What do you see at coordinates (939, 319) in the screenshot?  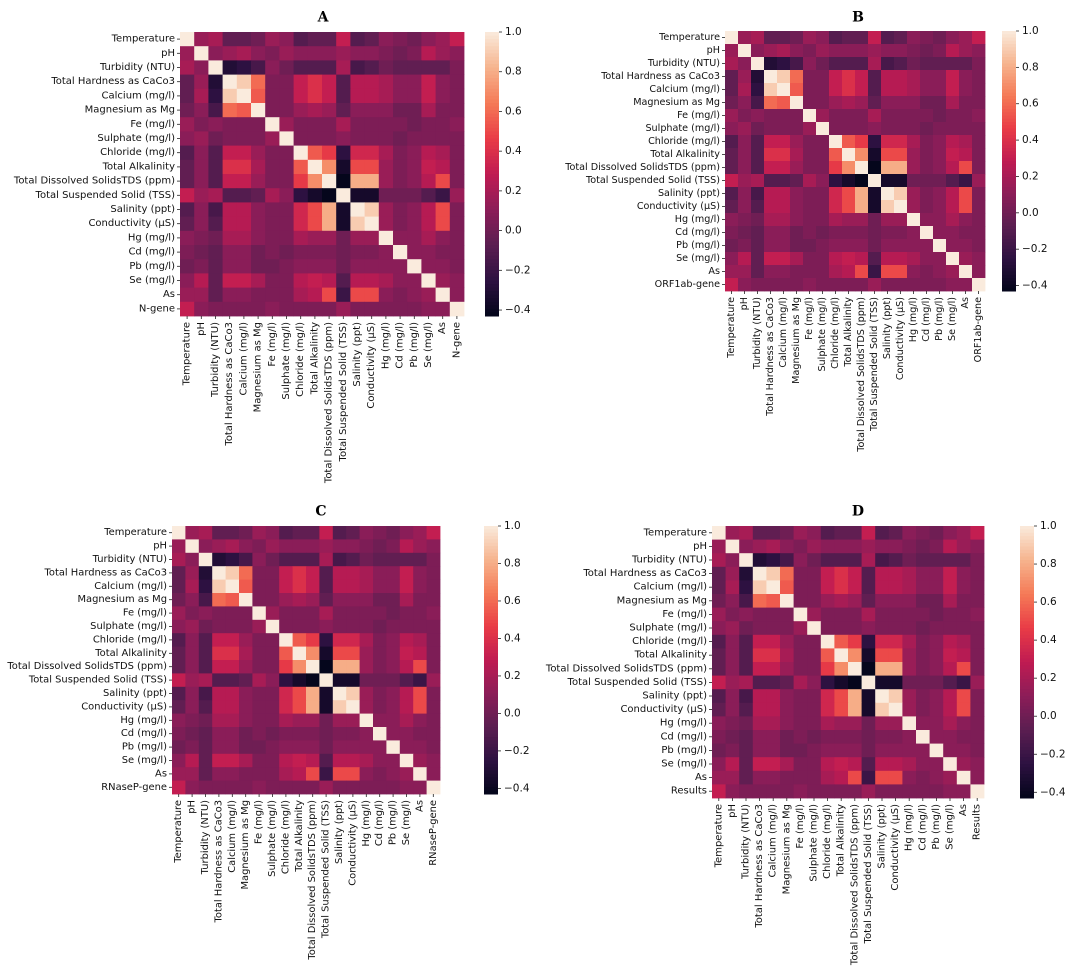 I see `x-tick-label: Pb (mg/l)` at bounding box center [939, 319].